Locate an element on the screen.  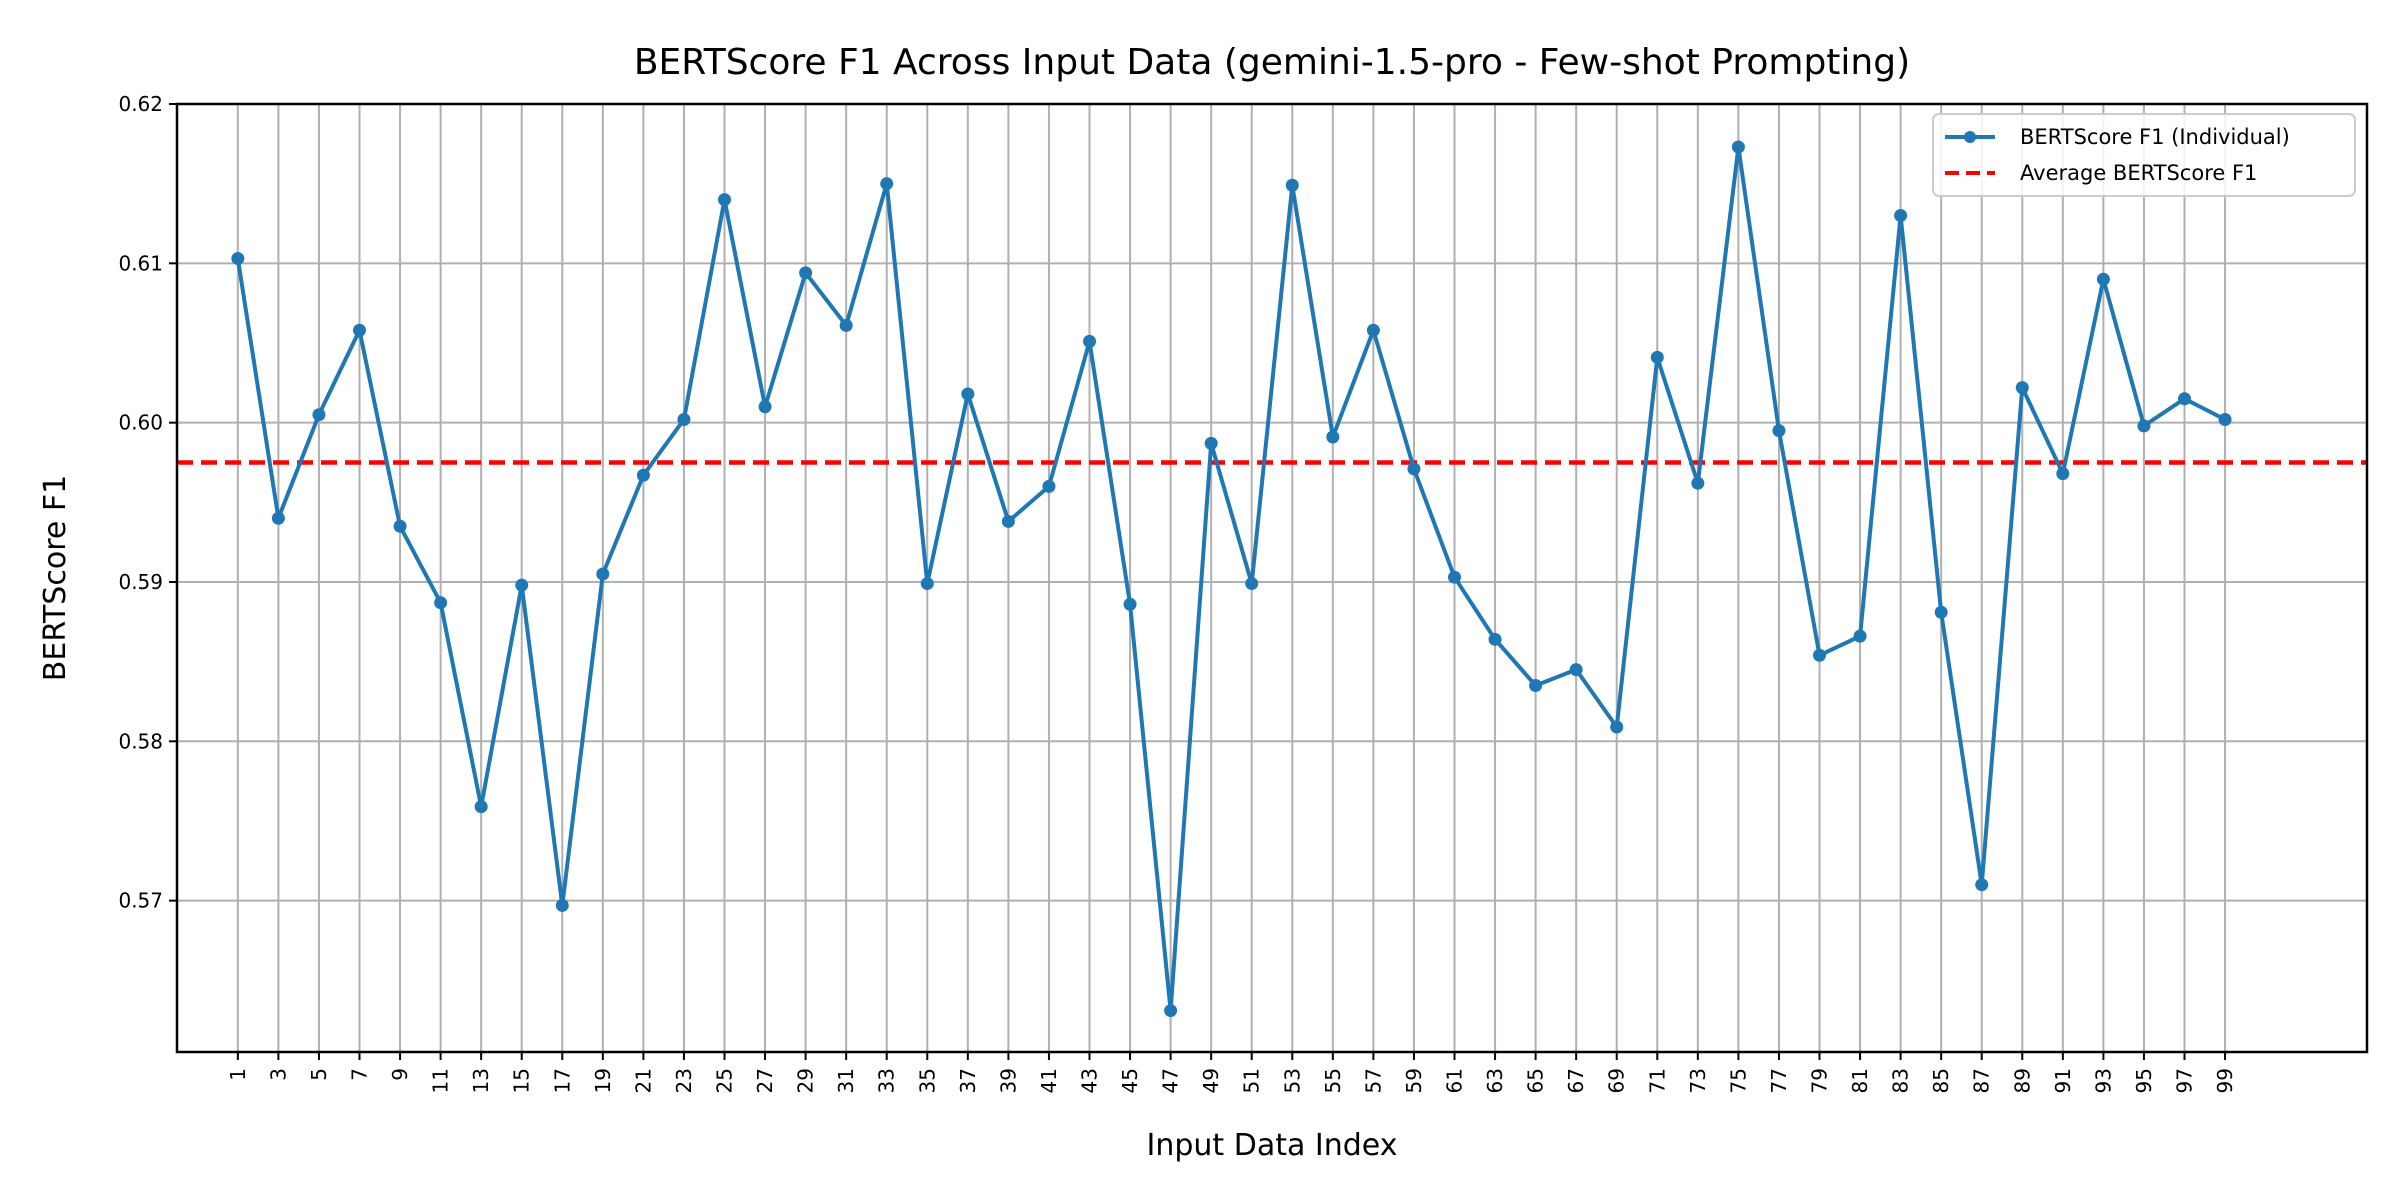
x-tick-label: 79 is located at coordinates (1820, 1080).